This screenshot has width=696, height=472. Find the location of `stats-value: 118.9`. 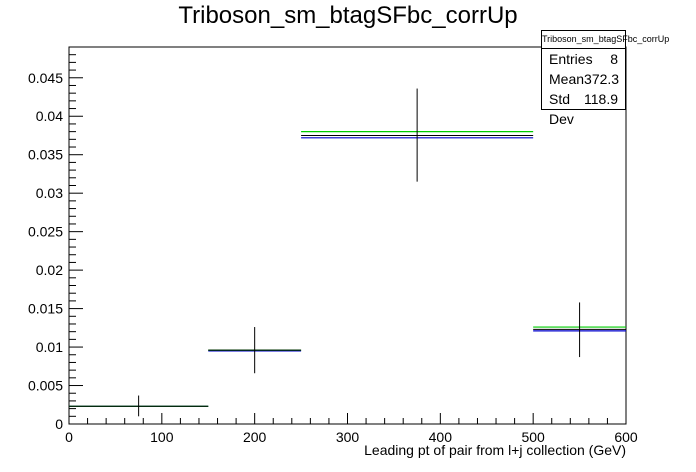

stats-value: 118.9 is located at coordinates (601, 99).